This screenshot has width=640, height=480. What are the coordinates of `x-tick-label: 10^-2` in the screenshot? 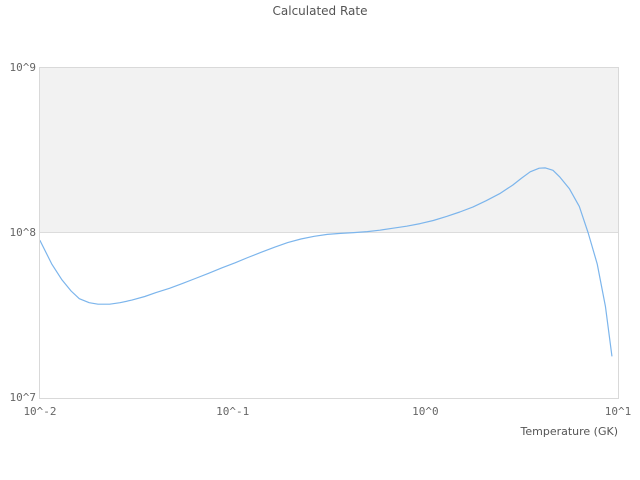 It's located at (40, 411).